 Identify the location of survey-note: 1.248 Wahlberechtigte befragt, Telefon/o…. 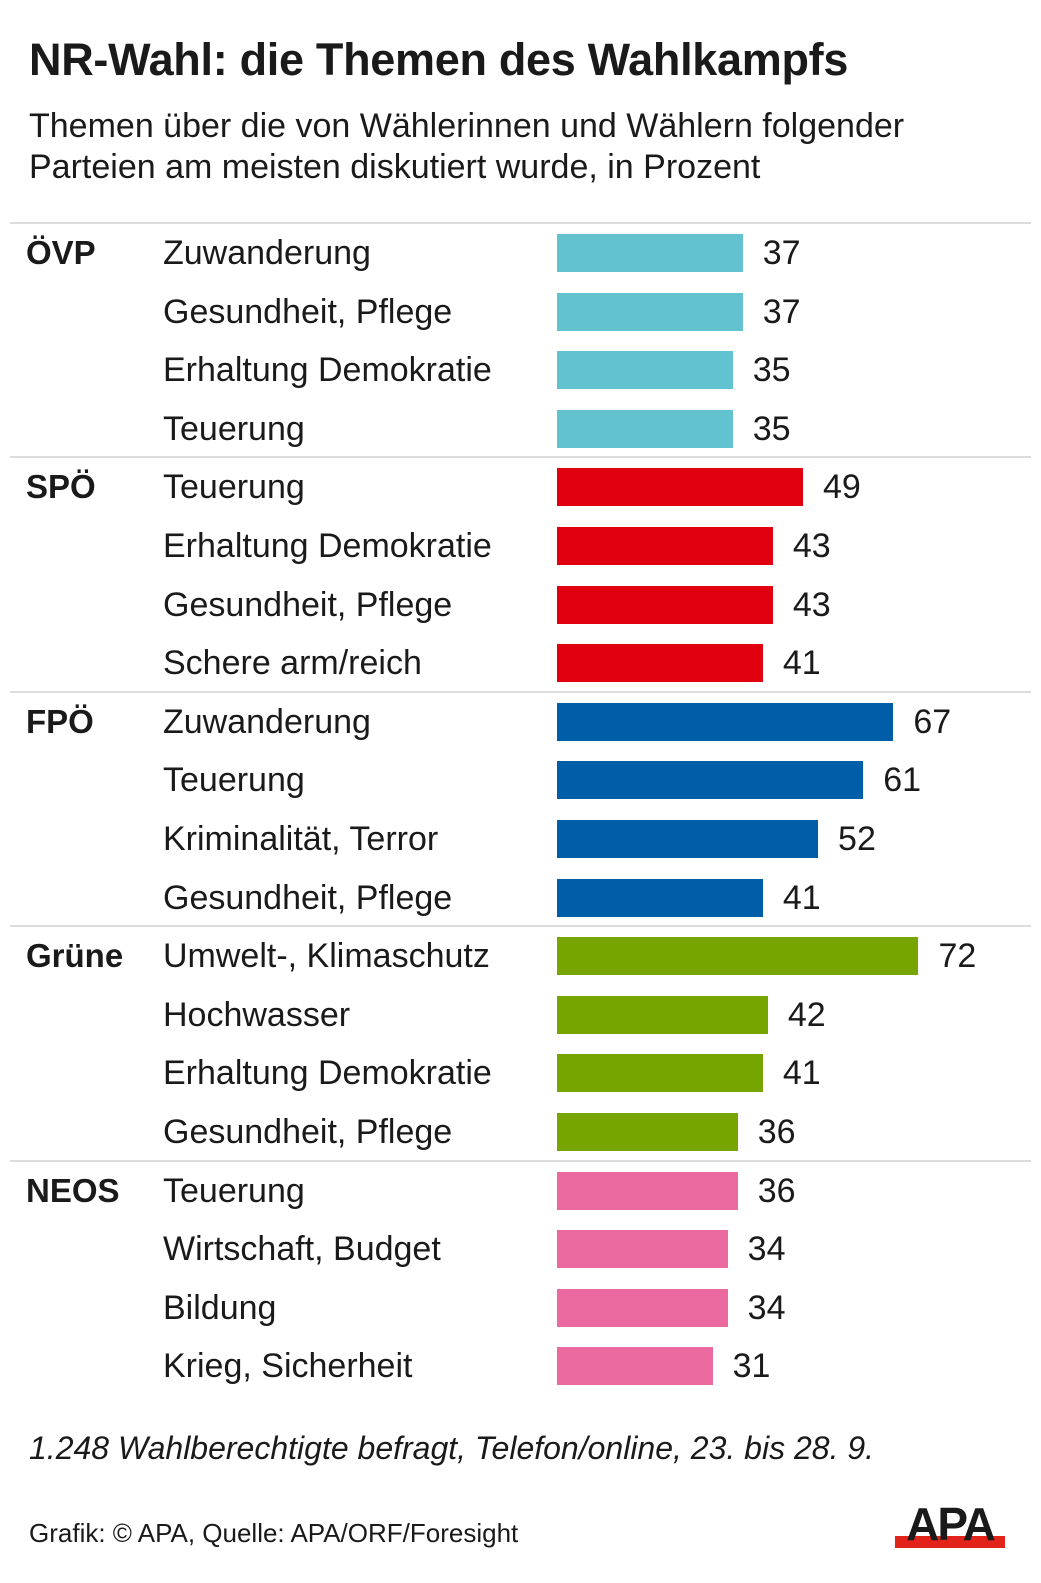
(452, 1448).